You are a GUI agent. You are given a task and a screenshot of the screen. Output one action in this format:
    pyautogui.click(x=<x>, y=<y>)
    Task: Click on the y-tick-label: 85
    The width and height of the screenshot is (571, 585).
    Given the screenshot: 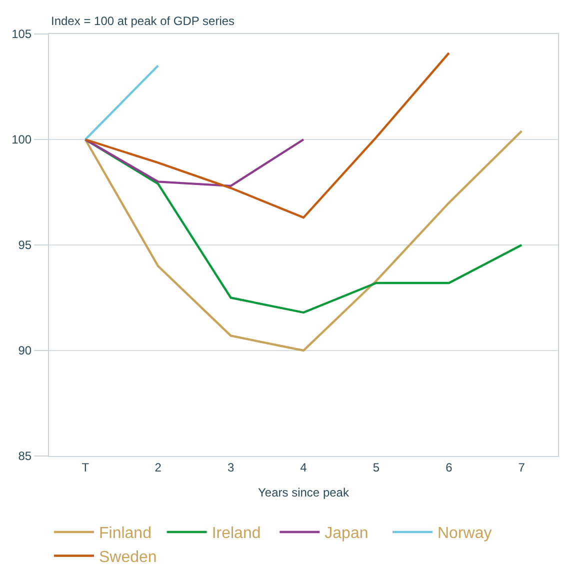 What is the action you would take?
    pyautogui.click(x=25, y=456)
    